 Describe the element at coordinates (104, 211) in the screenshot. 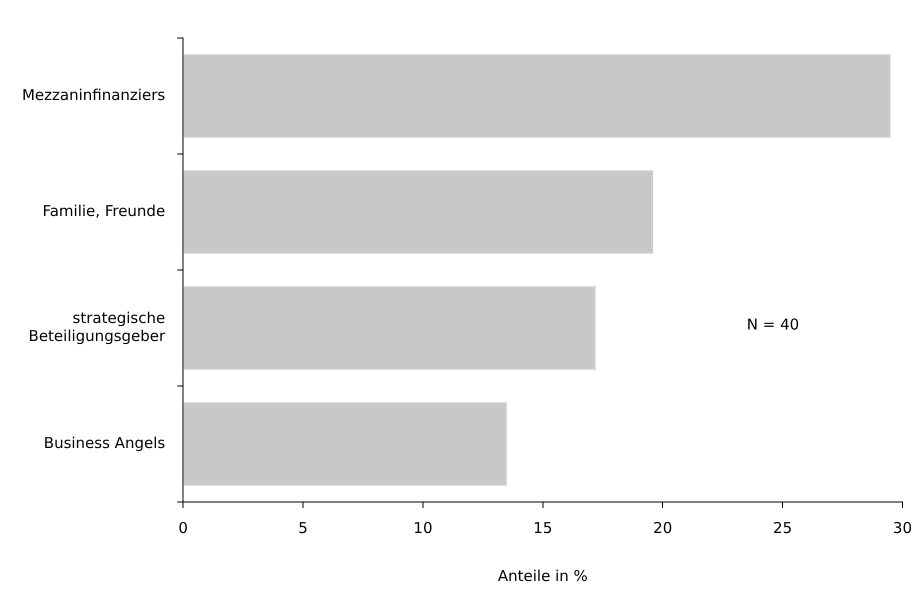

I see `y-tick-label: Familie, Freunde` at that location.